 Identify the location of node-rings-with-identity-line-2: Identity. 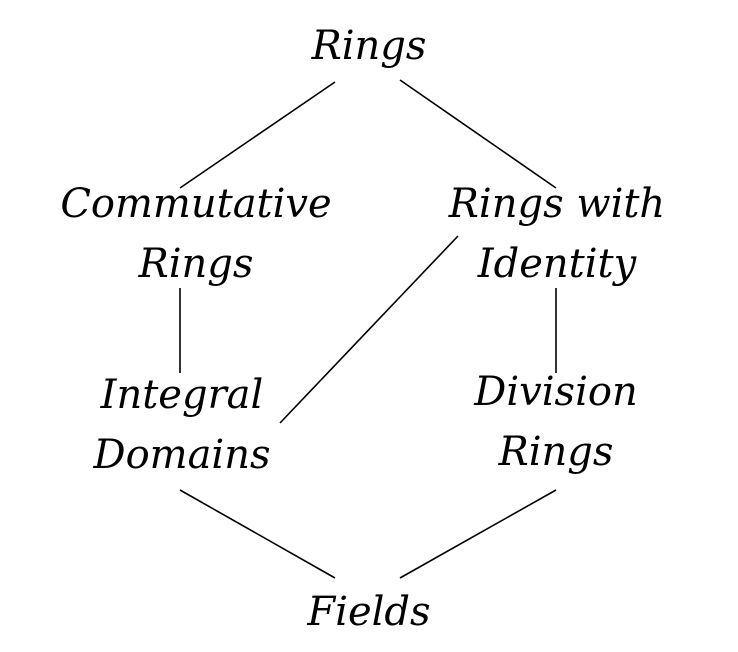
(557, 264).